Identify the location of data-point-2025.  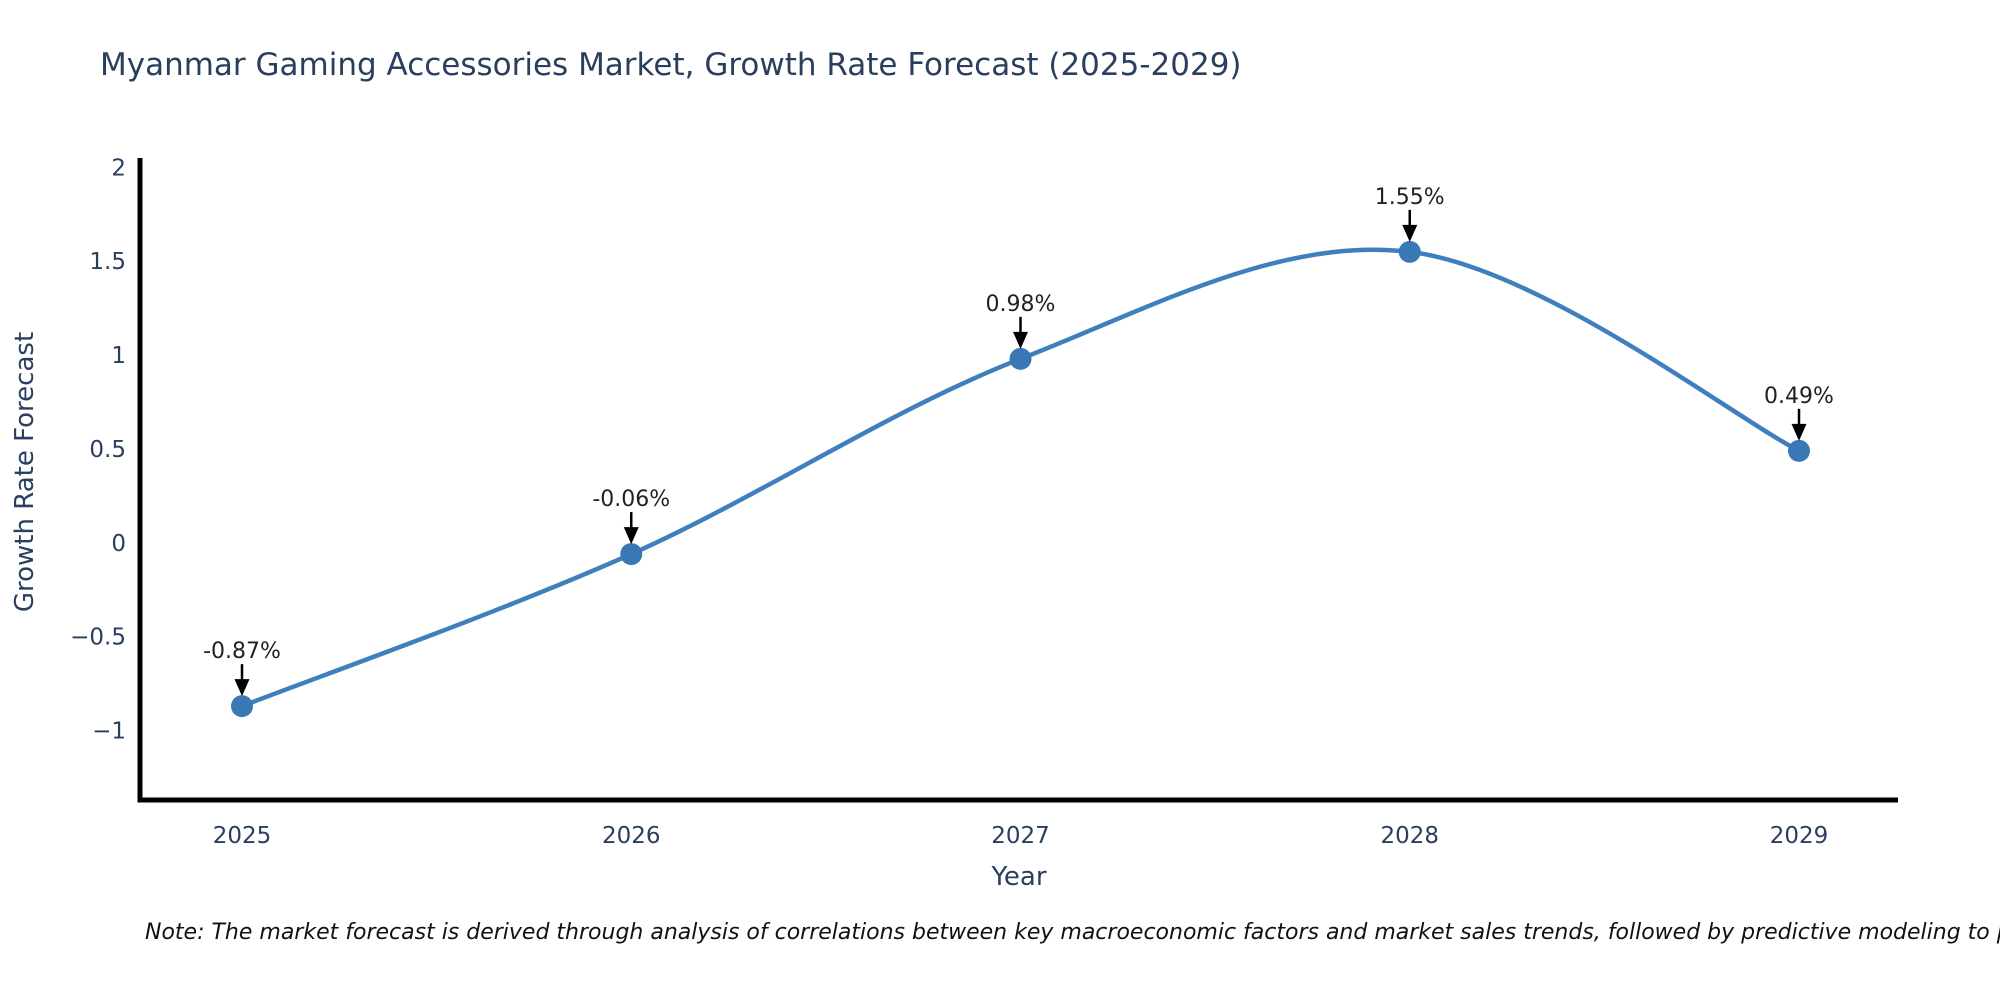
(242, 706).